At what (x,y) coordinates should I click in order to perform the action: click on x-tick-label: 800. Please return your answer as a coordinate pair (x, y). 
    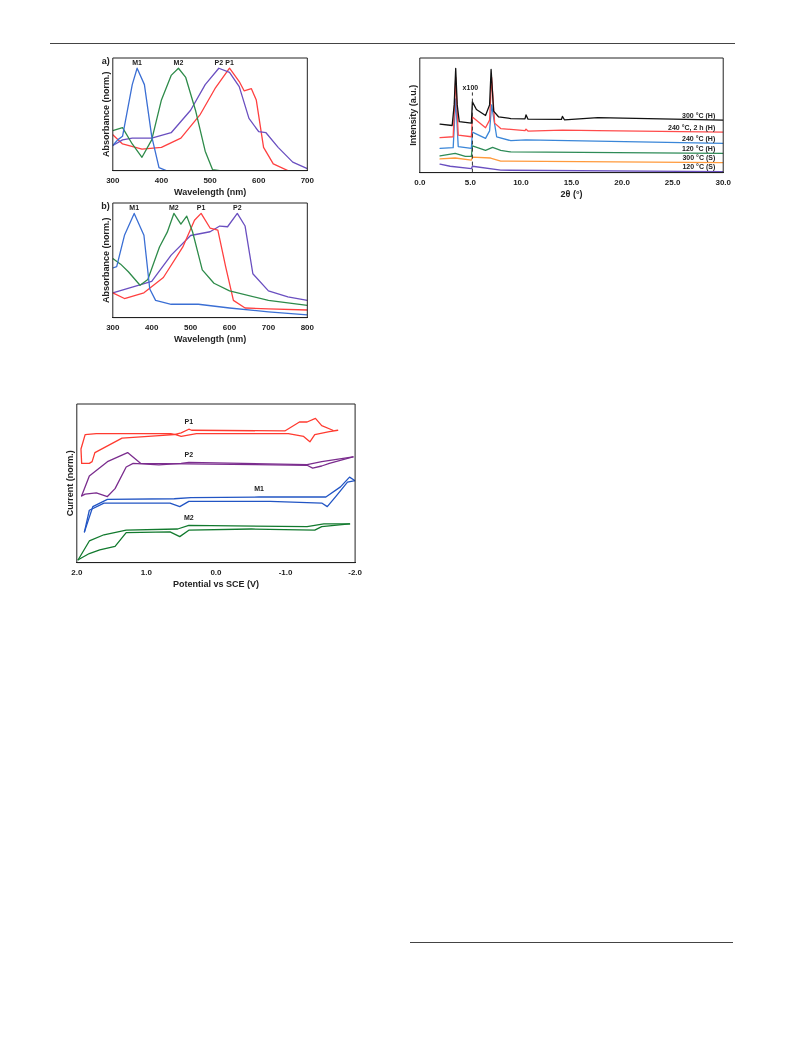
    Looking at the image, I should click on (307, 327).